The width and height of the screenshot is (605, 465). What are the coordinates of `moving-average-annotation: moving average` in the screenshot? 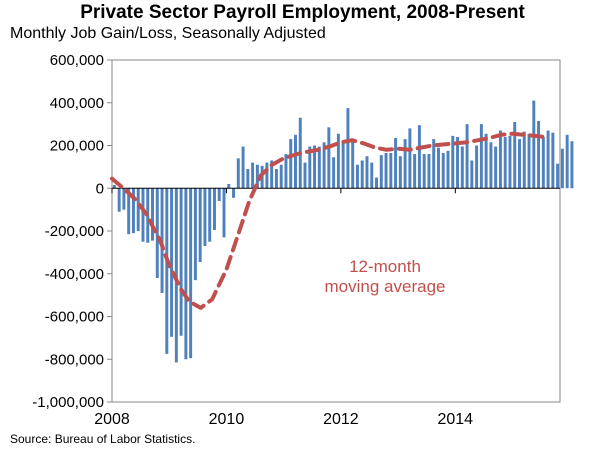 It's located at (385, 286).